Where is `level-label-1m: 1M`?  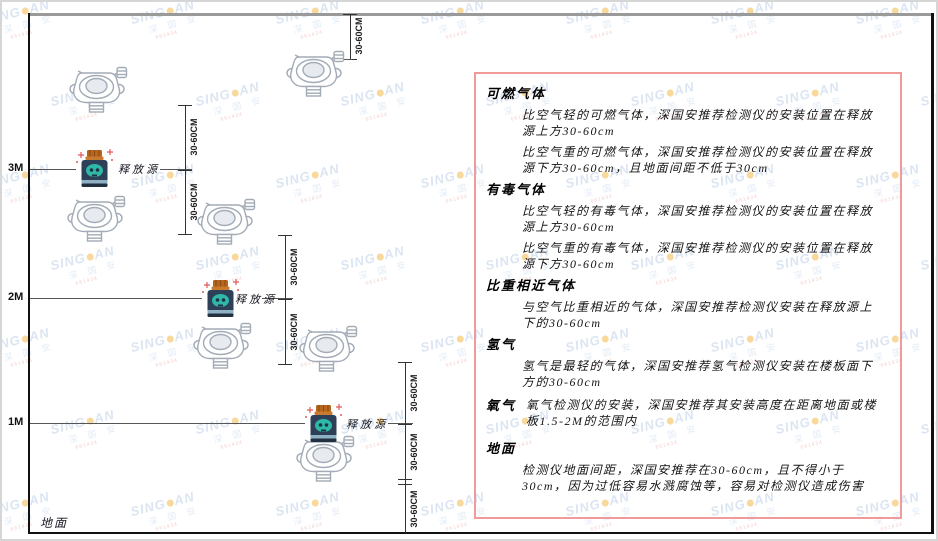 level-label-1m: 1M is located at coordinates (16, 422).